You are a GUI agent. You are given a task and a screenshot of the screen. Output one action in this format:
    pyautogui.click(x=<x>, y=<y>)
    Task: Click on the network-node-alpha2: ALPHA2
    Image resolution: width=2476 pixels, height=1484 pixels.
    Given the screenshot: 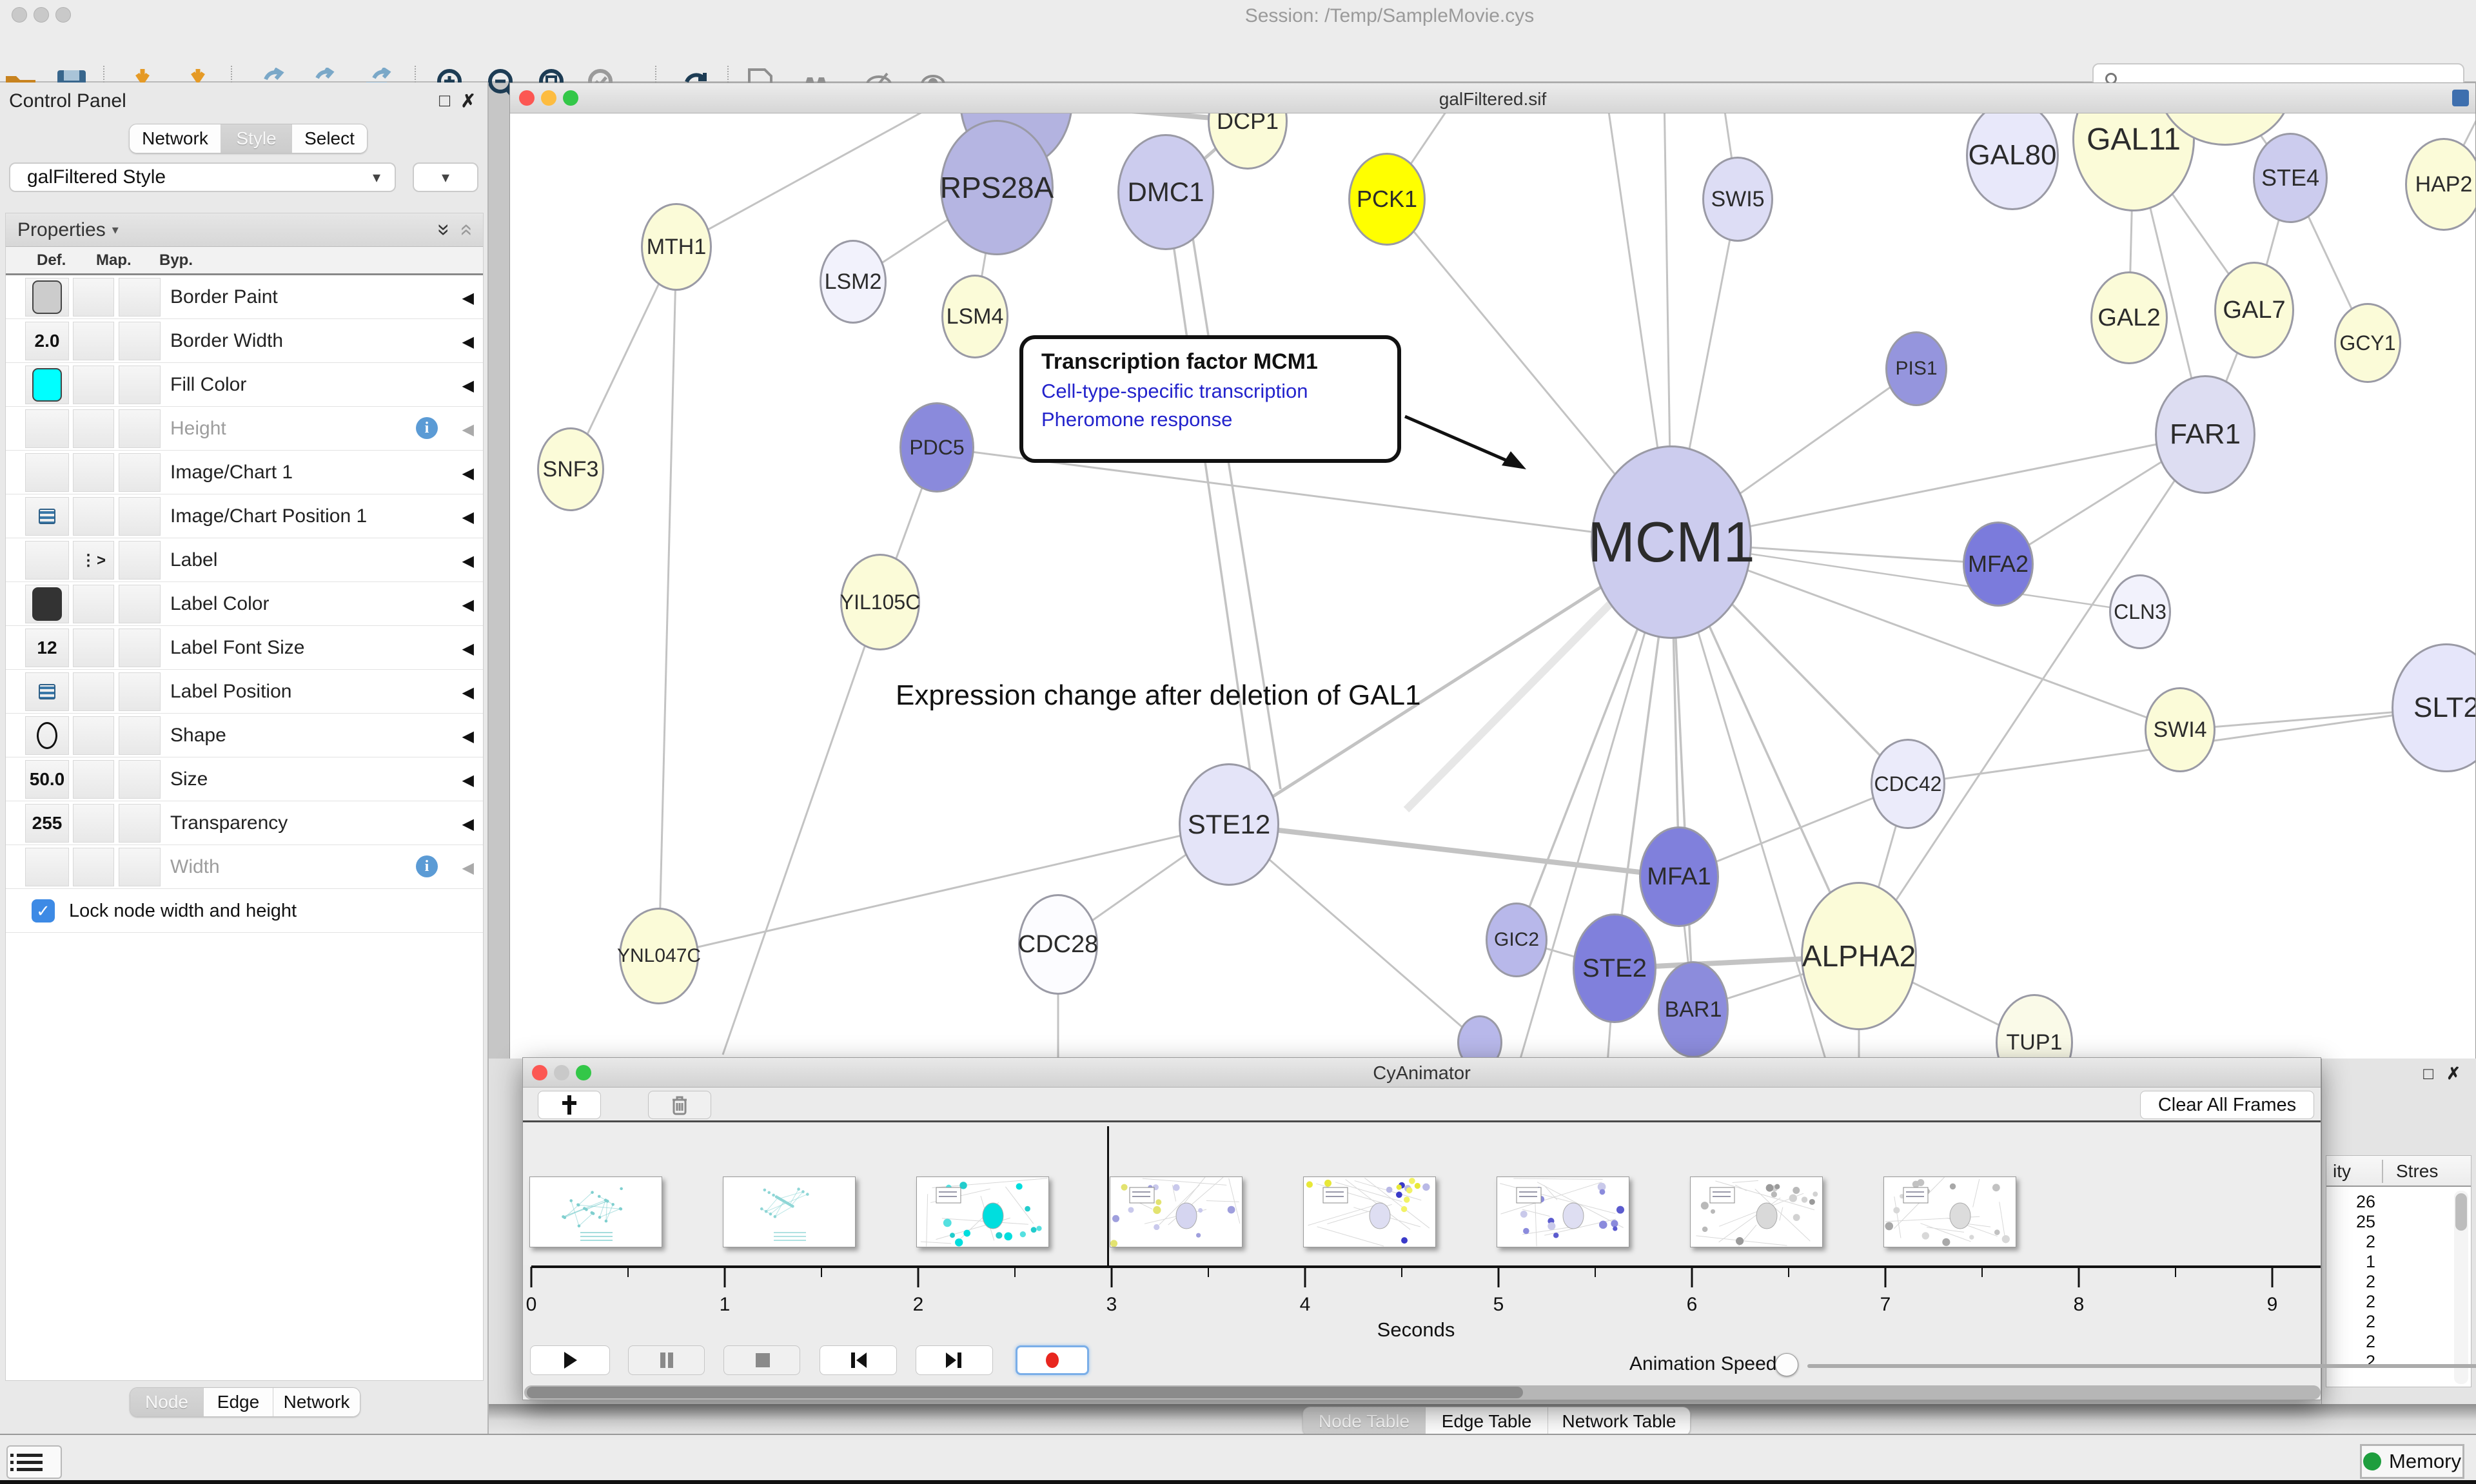 What is the action you would take?
    pyautogui.click(x=1859, y=956)
    